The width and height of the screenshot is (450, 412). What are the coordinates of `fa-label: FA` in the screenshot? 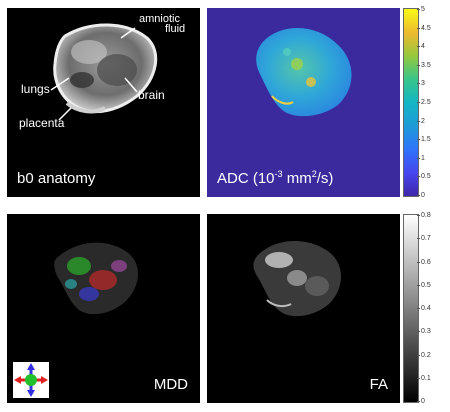 It's located at (378, 384).